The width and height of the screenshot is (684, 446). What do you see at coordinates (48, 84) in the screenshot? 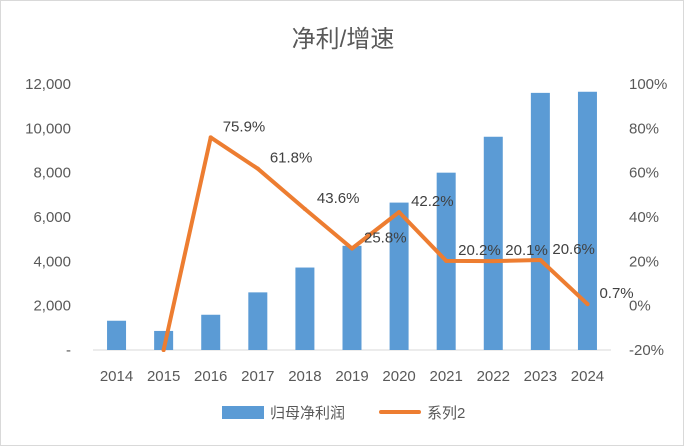
I see `y-left-tick-label: 12,000` at bounding box center [48, 84].